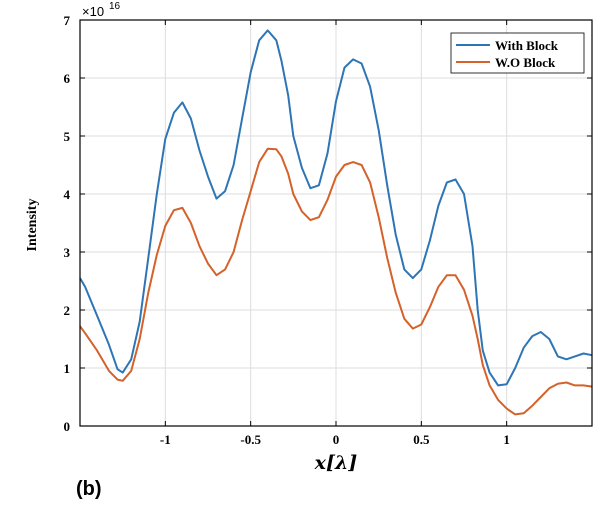 This screenshot has width=615, height=509. Describe the element at coordinates (527, 45) in the screenshot. I see `legend-label-with-block: With Block` at that location.